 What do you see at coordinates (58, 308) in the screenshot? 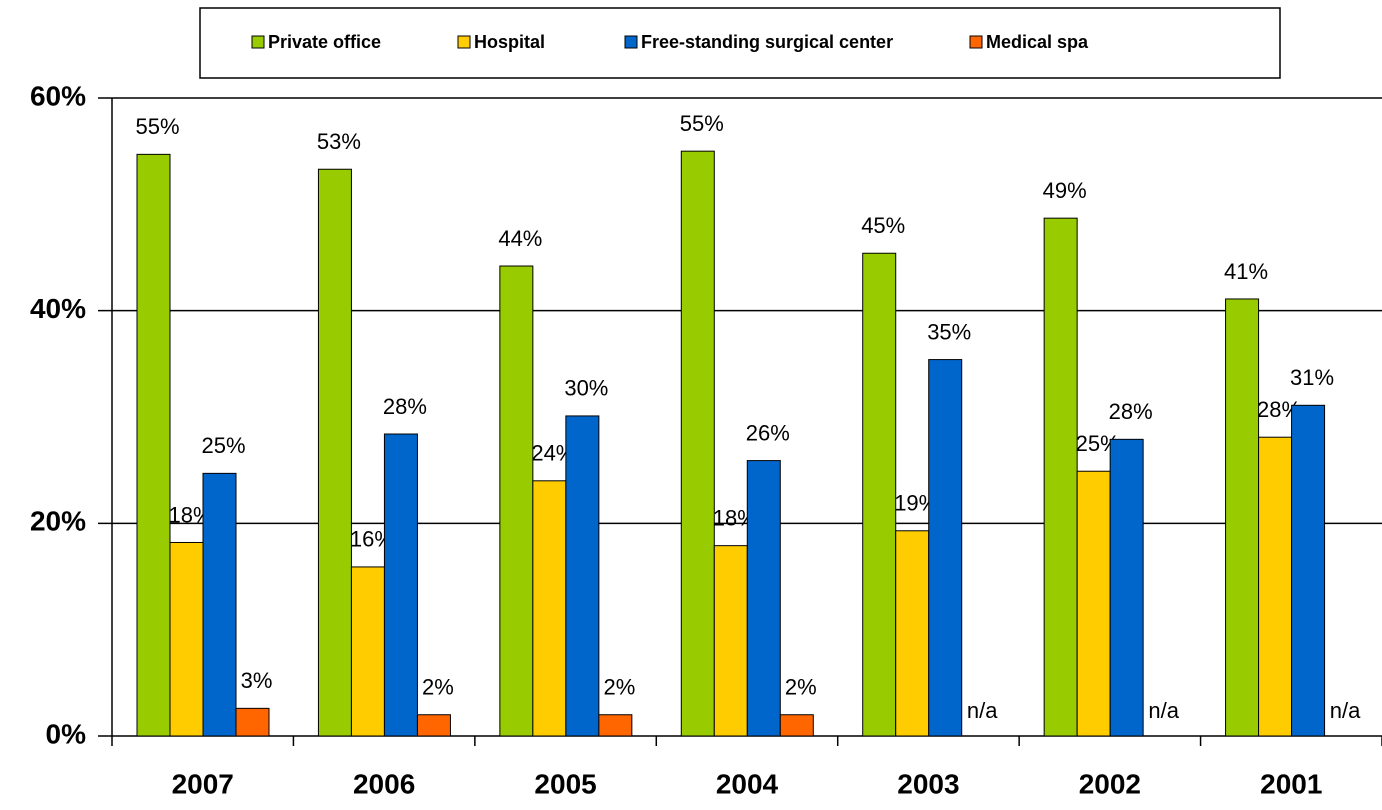
I see `y-tick-label: 40%` at bounding box center [58, 308].